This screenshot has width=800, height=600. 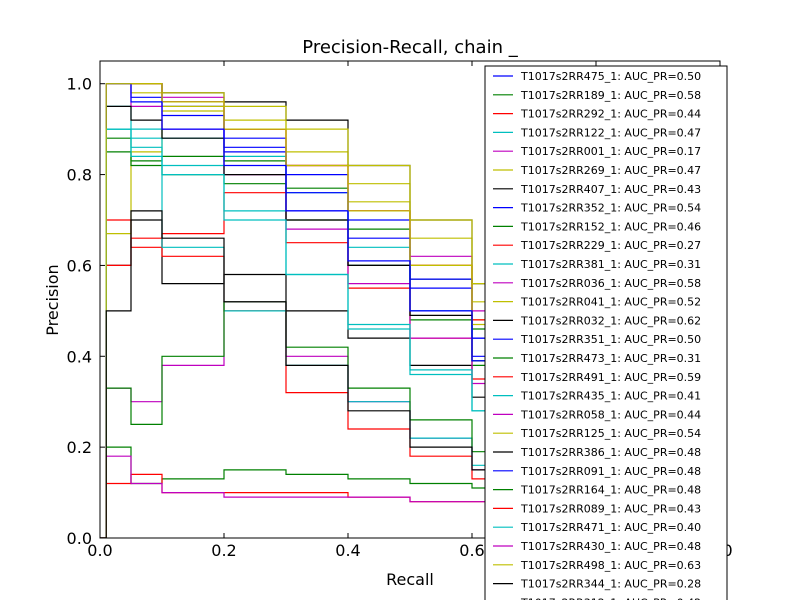 I want to click on legend-entry-label: T1017s2RR152_1: AUC_PR=0.46, so click(x=610, y=226).